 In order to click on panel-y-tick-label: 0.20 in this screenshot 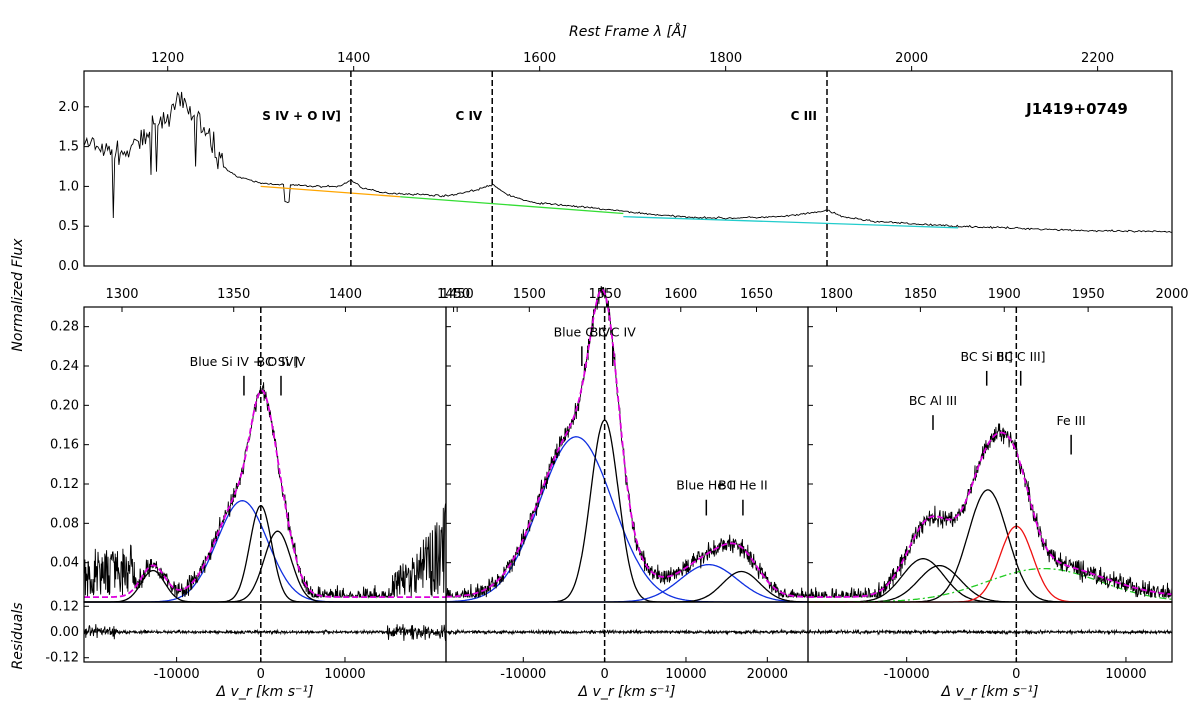, I will do `click(64, 405)`.